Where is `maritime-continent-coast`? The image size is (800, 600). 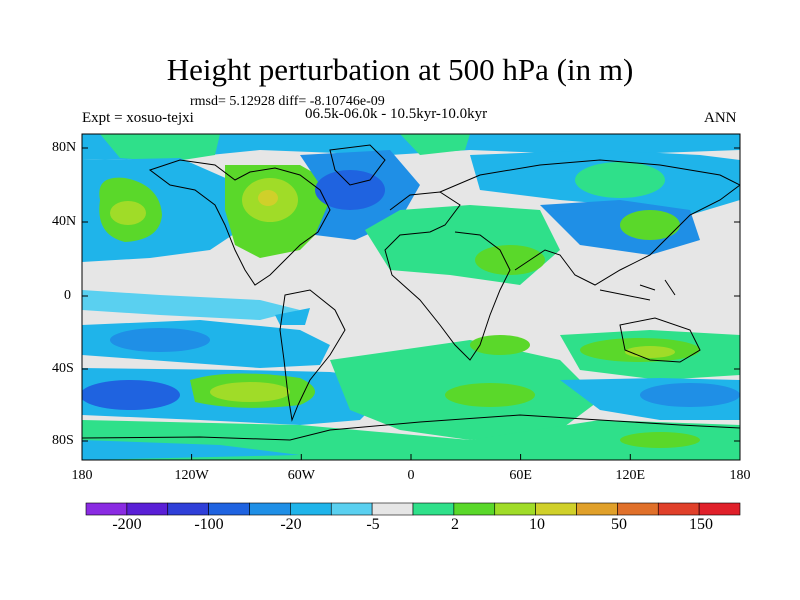 maritime-continent-coast is located at coordinates (637, 290).